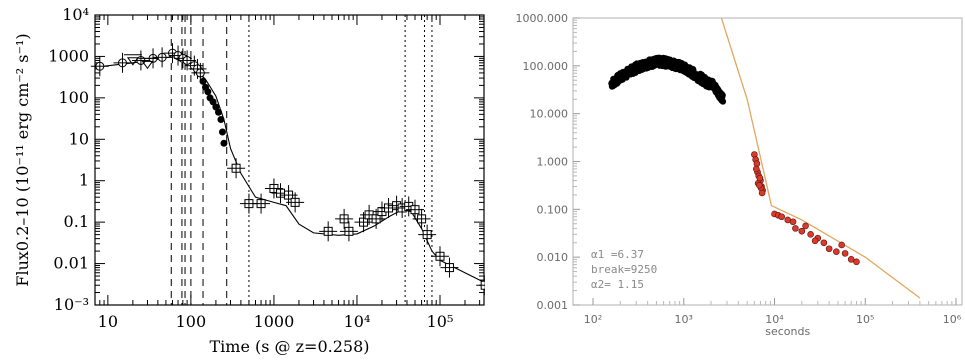 The width and height of the screenshot is (965, 360). I want to click on fit-annotation: α2= 1.15, so click(617, 284).